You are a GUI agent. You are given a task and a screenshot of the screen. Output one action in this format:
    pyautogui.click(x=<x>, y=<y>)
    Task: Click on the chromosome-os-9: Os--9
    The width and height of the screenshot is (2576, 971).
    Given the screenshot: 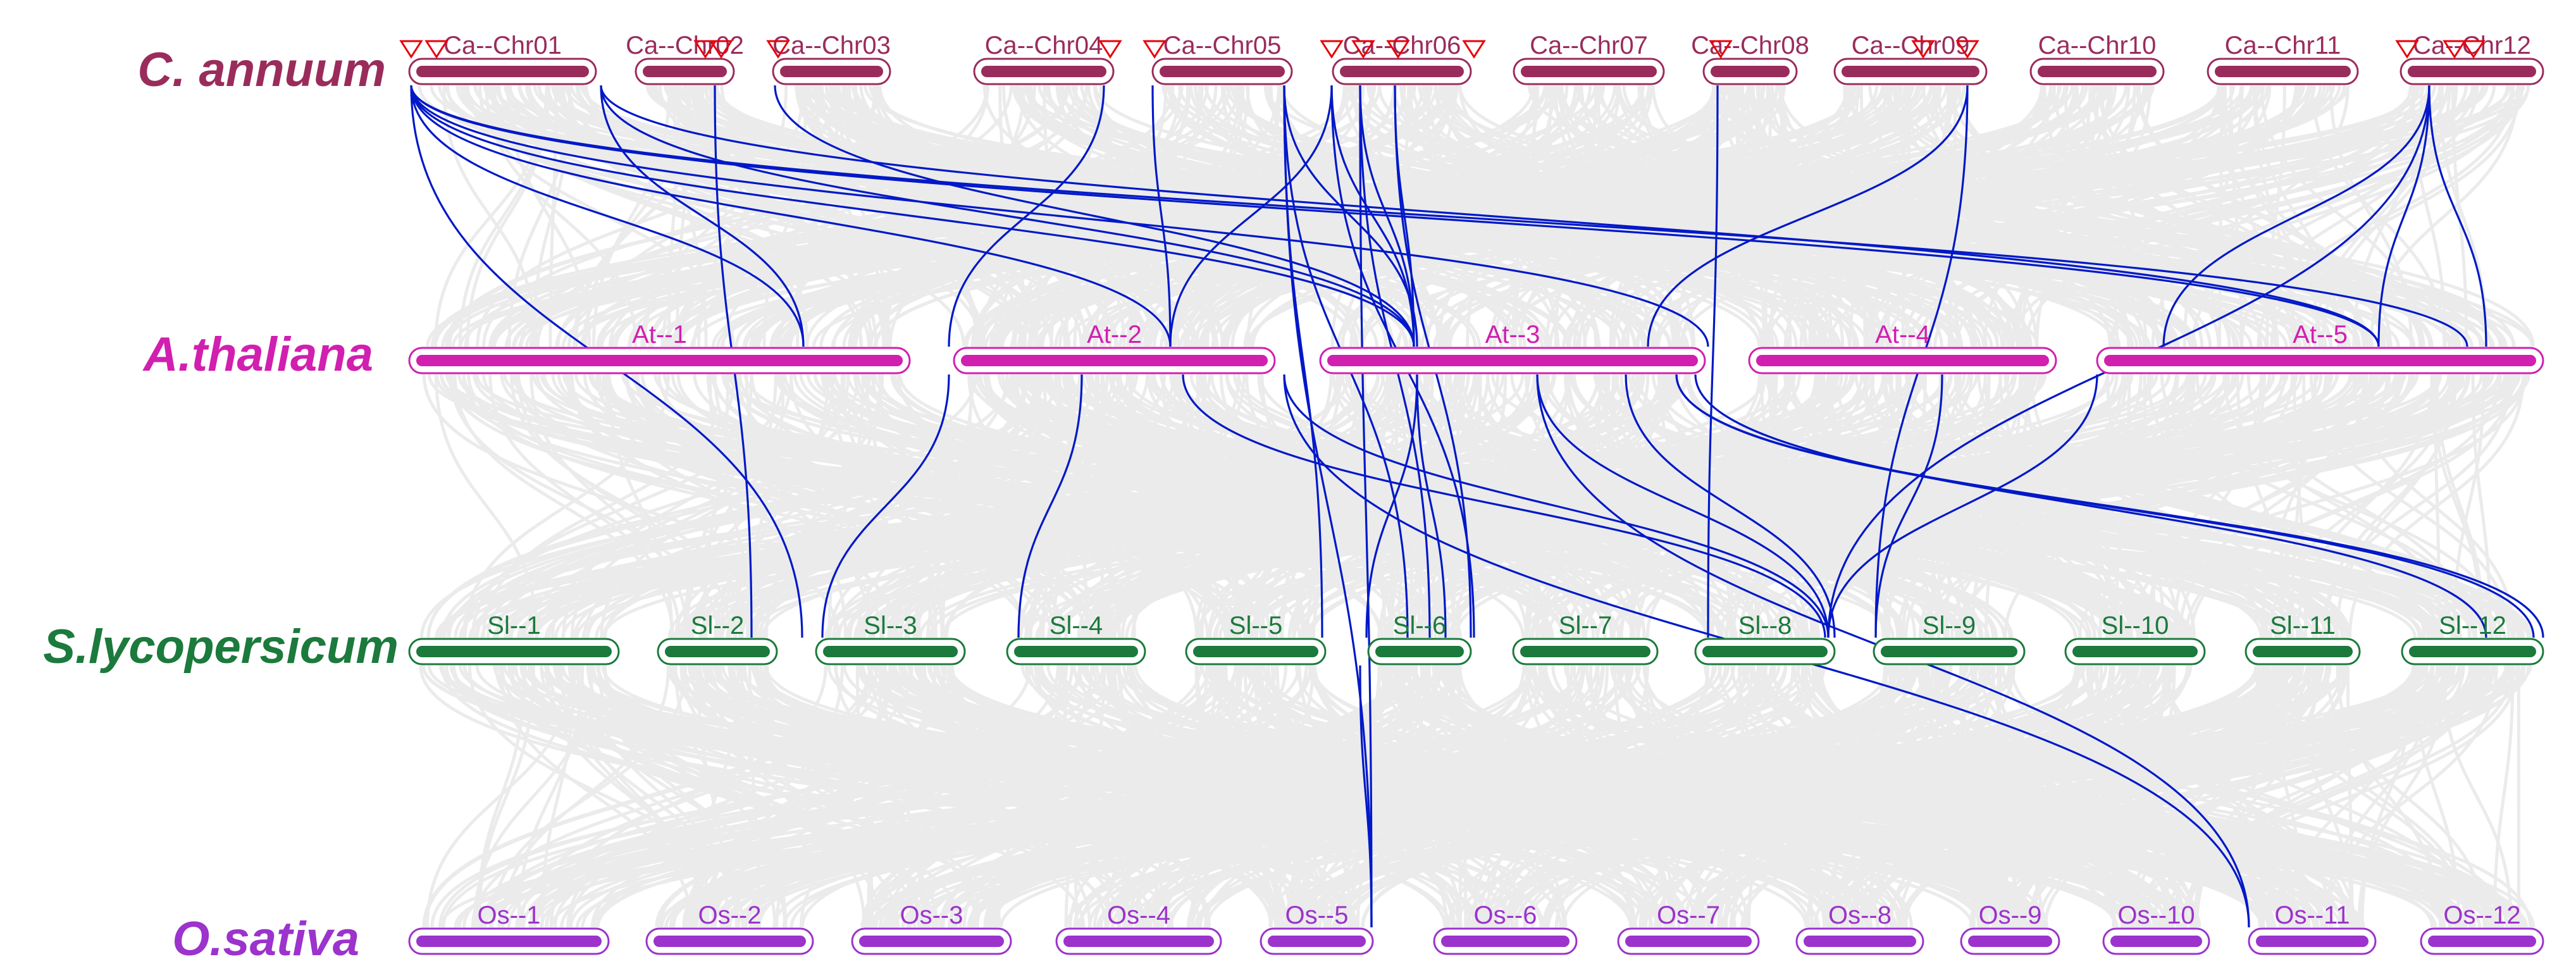 What is the action you would take?
    pyautogui.click(x=2010, y=928)
    